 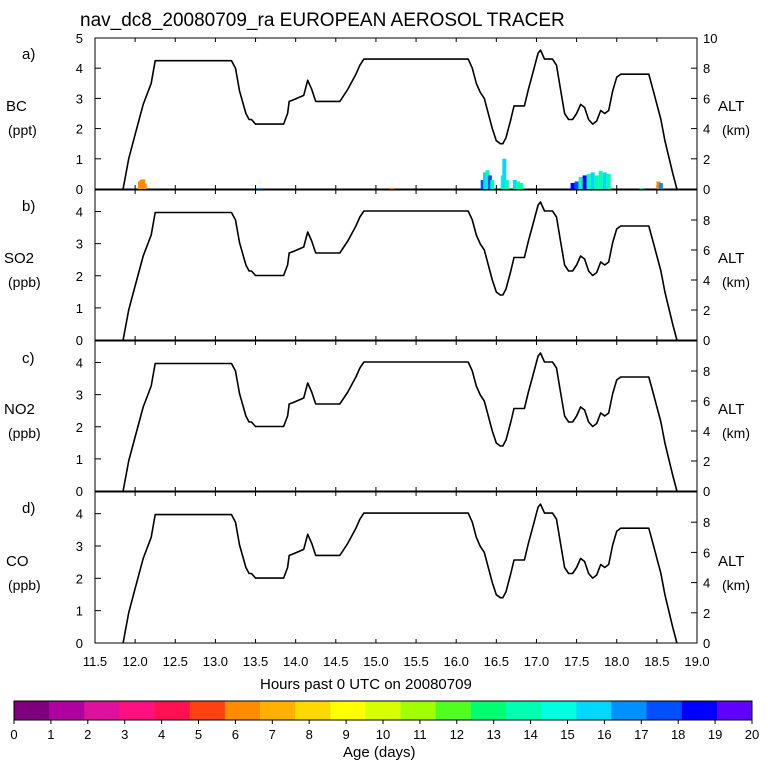 What do you see at coordinates (272, 734) in the screenshot?
I see `colorbar-tick-label: 7` at bounding box center [272, 734].